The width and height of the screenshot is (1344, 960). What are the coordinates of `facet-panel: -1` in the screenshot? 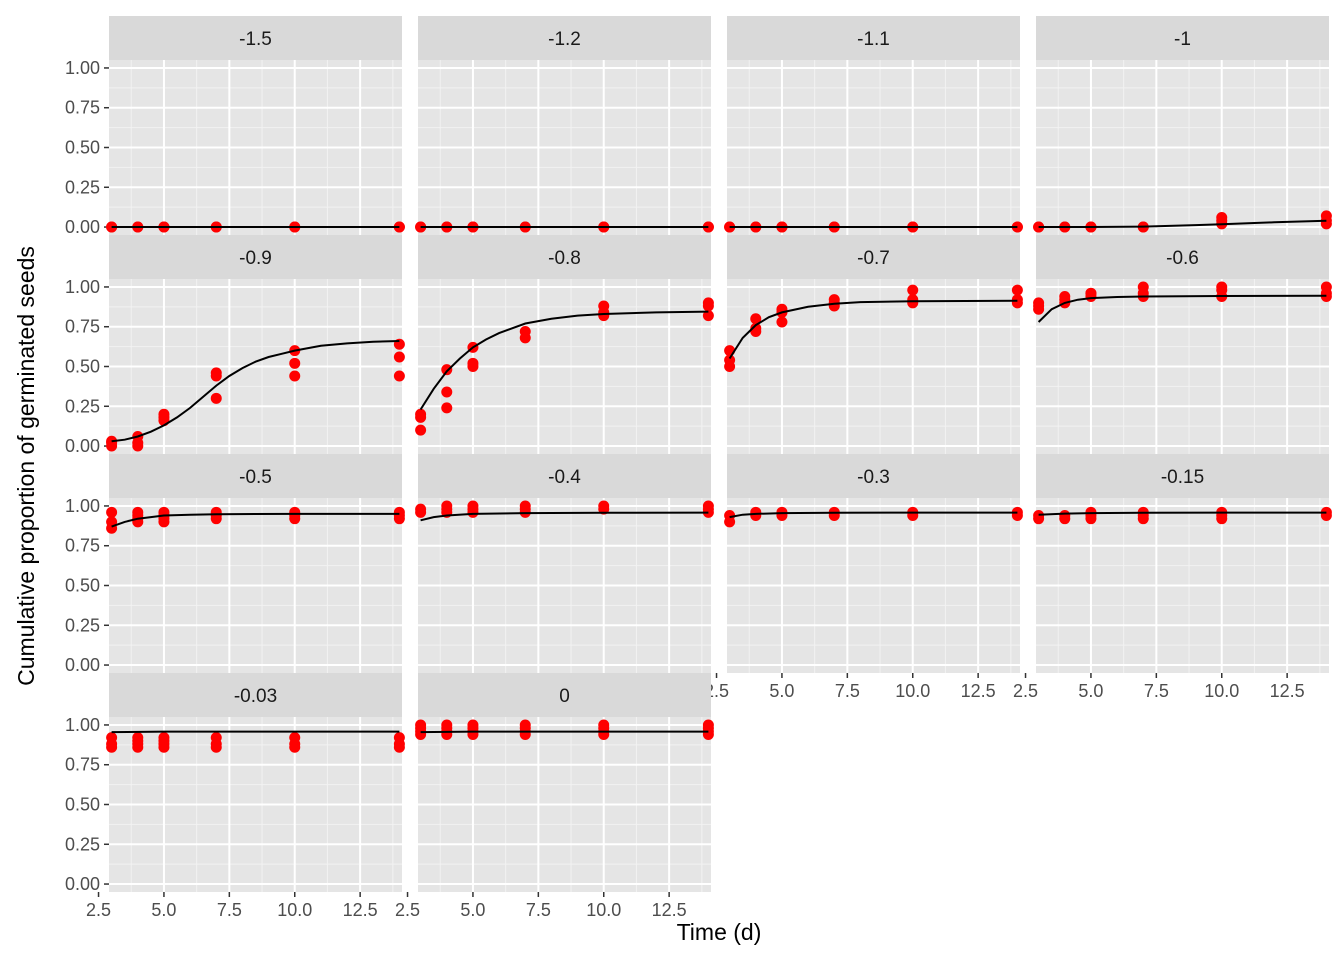 It's located at (1182, 125).